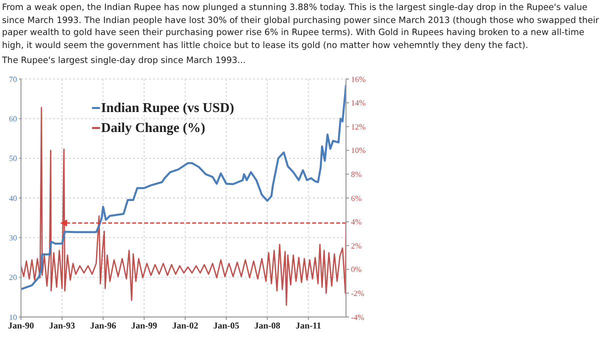  Describe the element at coordinates (358, 151) in the screenshot. I see `y2-tick-label: 10%` at that location.